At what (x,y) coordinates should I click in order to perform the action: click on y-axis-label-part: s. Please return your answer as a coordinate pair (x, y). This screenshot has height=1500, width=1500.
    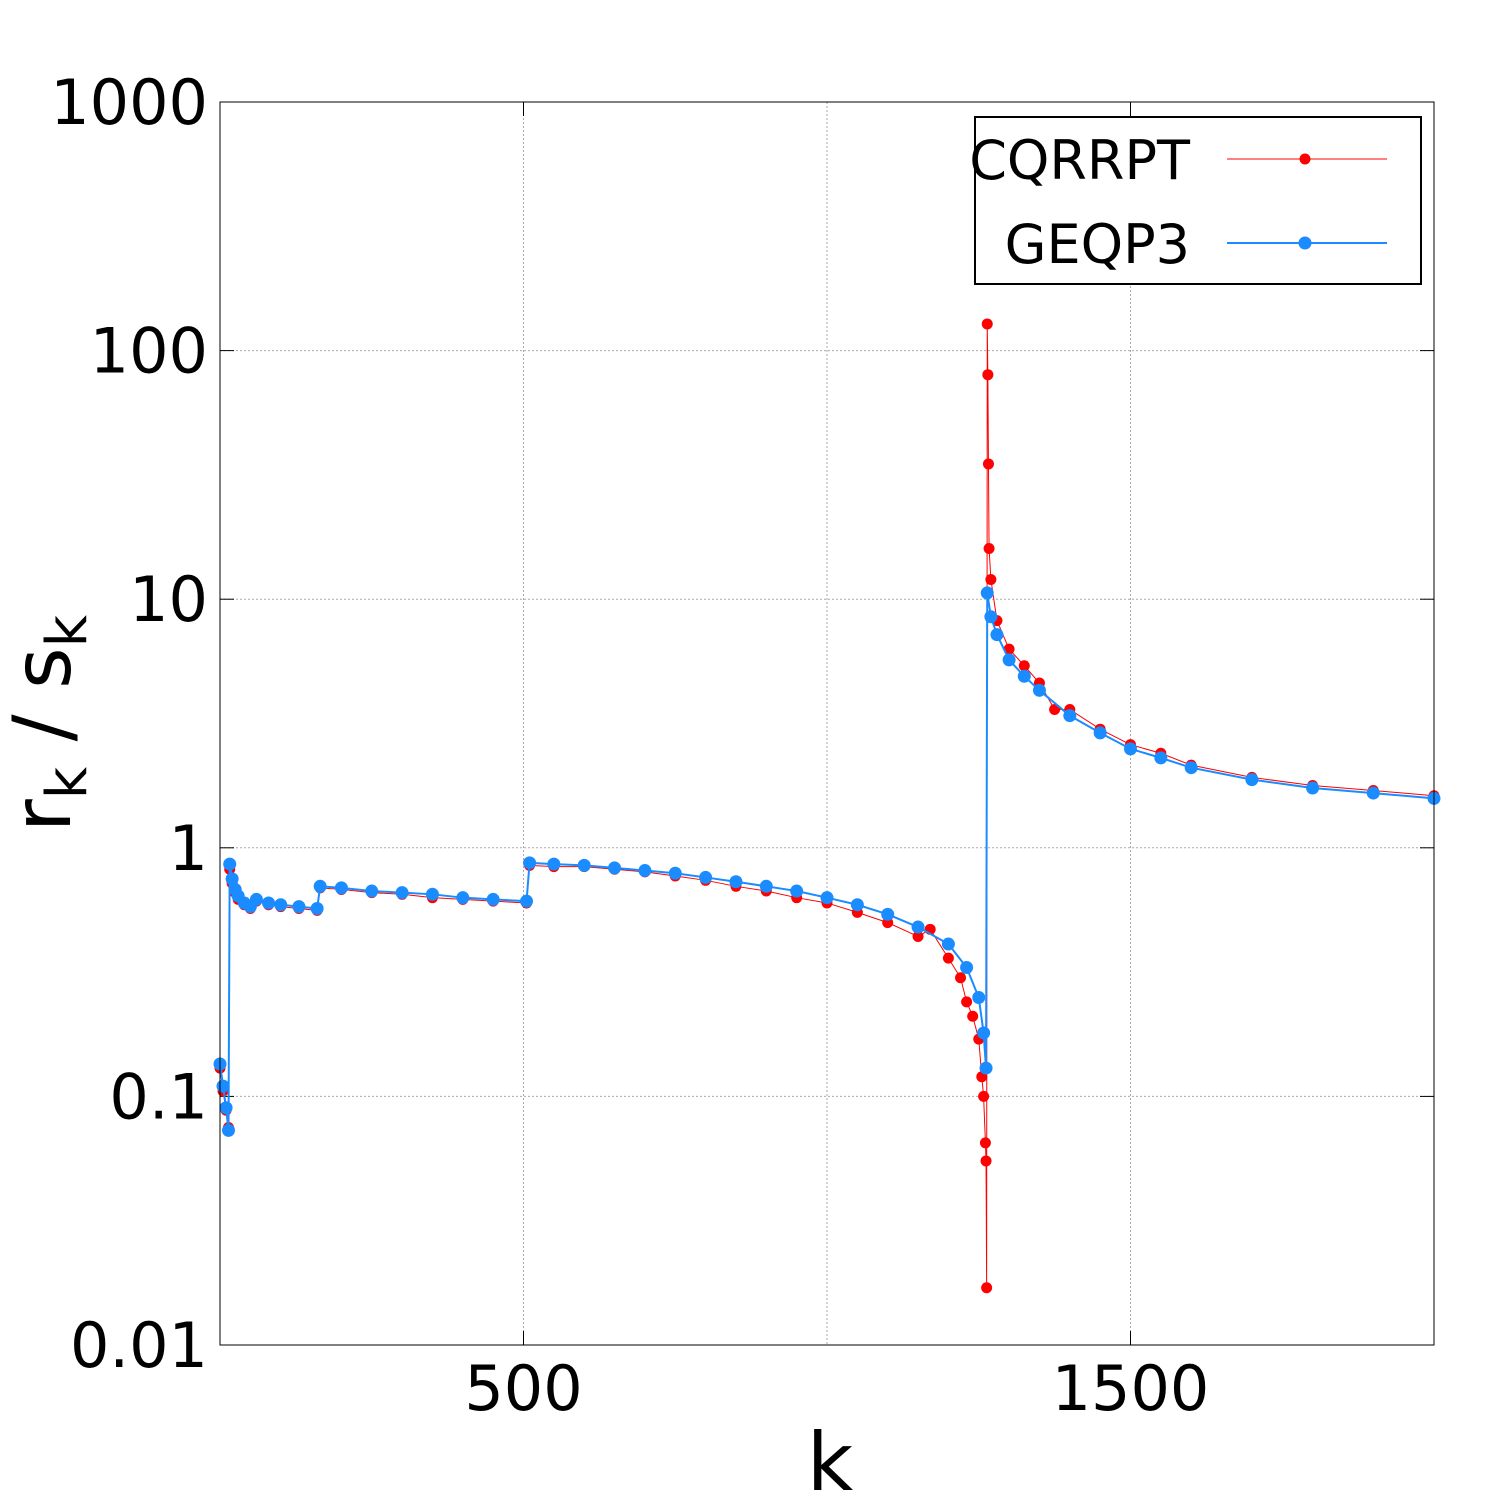
    Looking at the image, I should click on (44, 668).